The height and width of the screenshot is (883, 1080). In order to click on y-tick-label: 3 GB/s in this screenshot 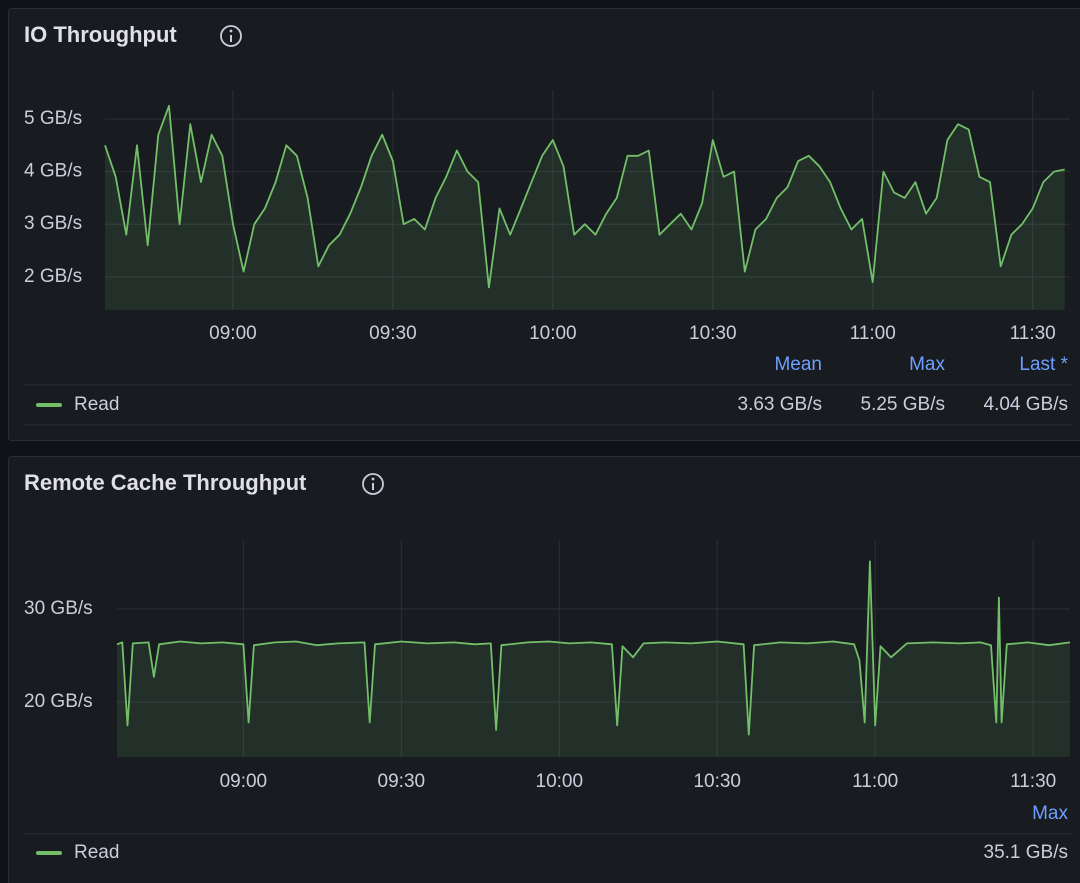, I will do `click(53, 223)`.